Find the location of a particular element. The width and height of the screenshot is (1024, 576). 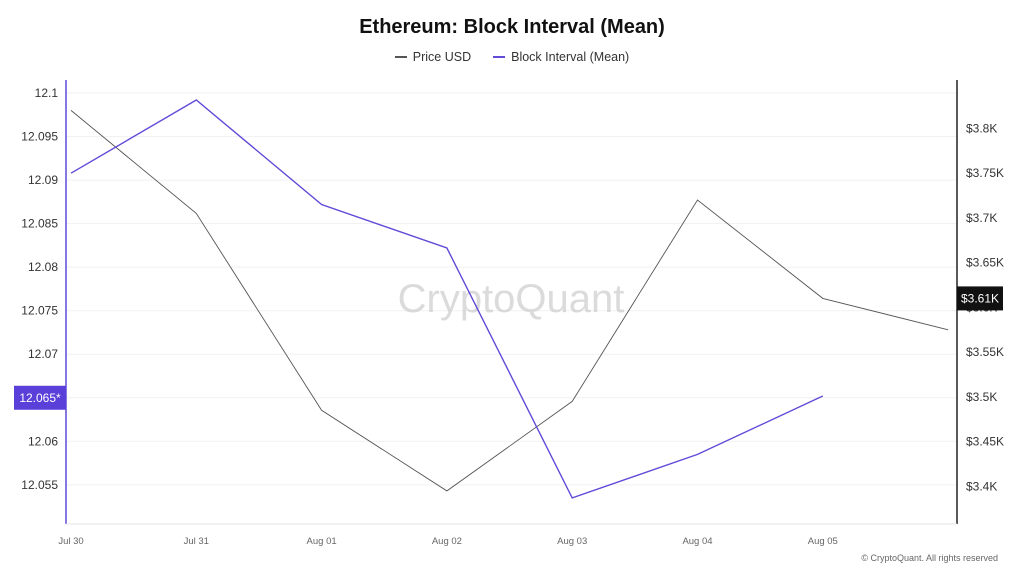

legend-swatch-price is located at coordinates (400, 57).